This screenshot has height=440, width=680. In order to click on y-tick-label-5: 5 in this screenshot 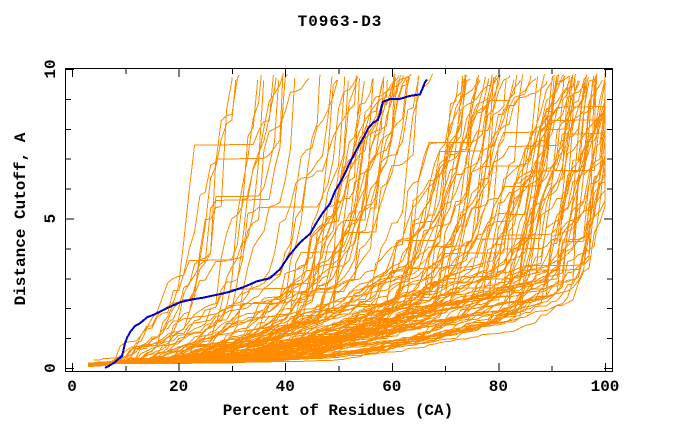, I will do `click(51, 219)`.